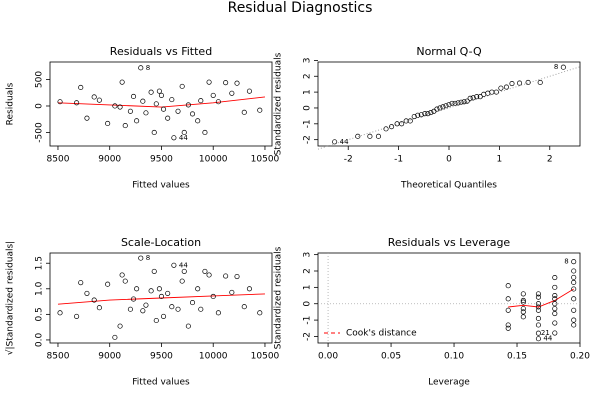  Describe the element at coordinates (308, 123) in the screenshot. I see `y-tick-label: -1` at that location.